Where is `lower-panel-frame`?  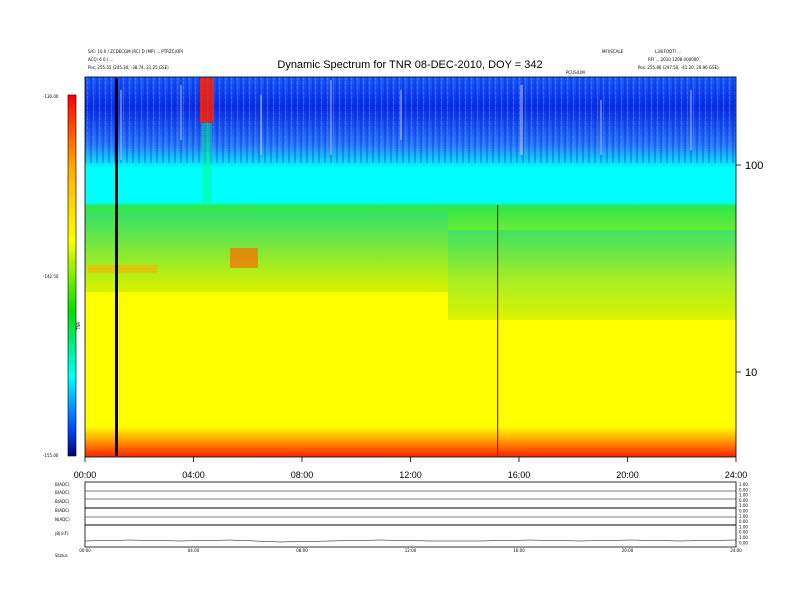
lower-panel-frame is located at coordinates (410, 514).